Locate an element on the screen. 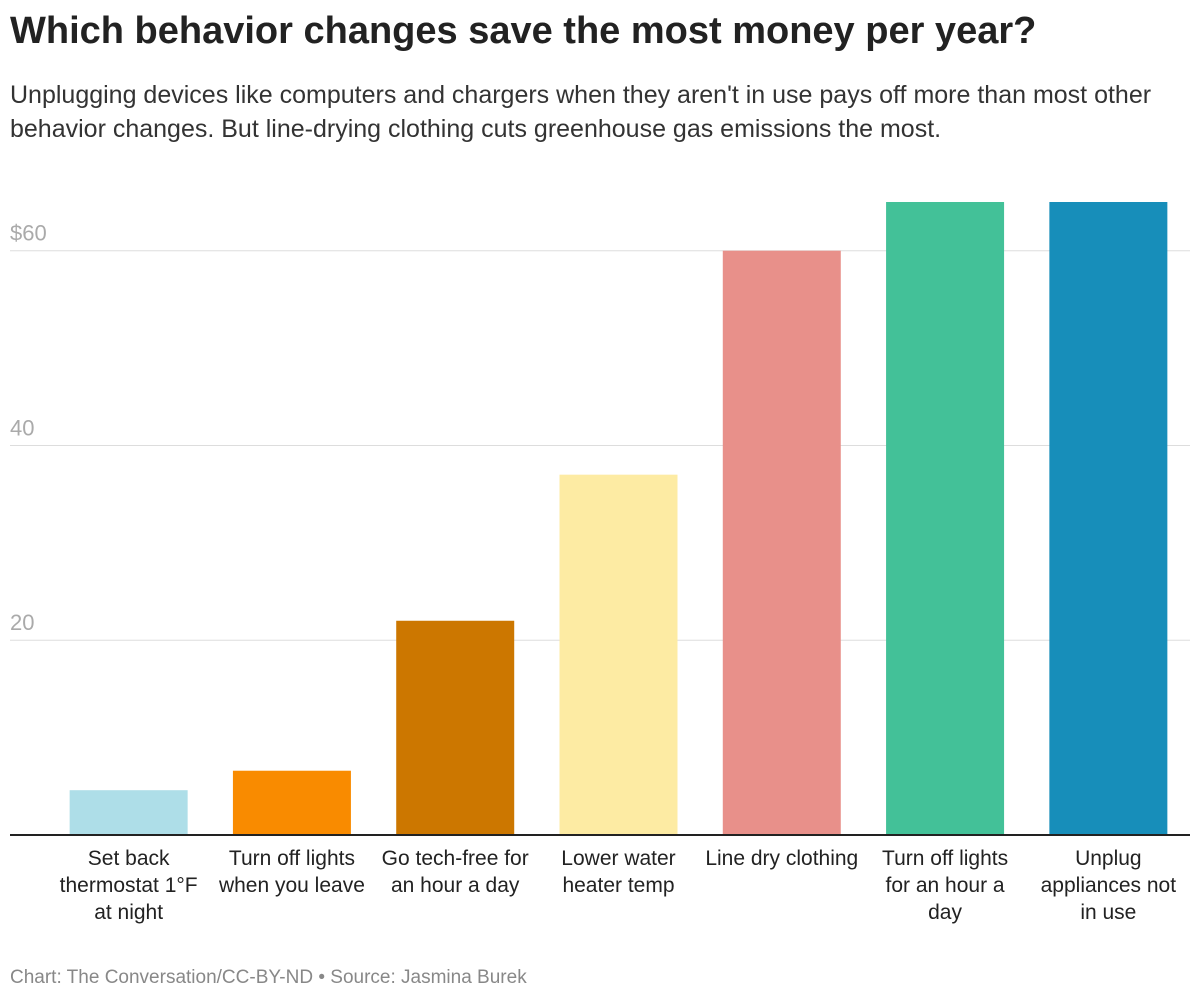 The image size is (1200, 1003). y-tick-label: 40 is located at coordinates (22, 427).